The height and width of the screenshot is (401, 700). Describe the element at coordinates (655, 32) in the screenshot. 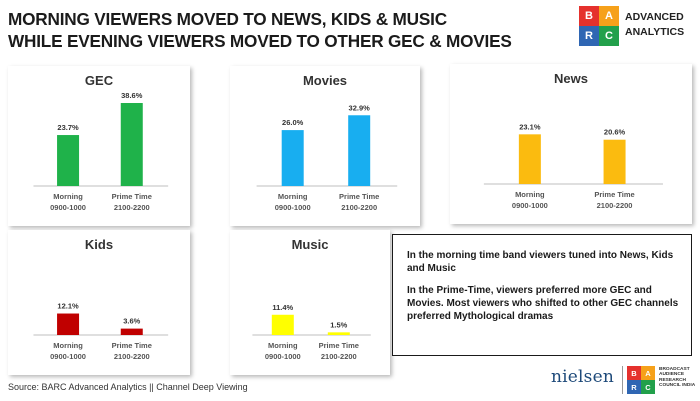

I see `brand-name-line-2: ANALYTICS` at that location.